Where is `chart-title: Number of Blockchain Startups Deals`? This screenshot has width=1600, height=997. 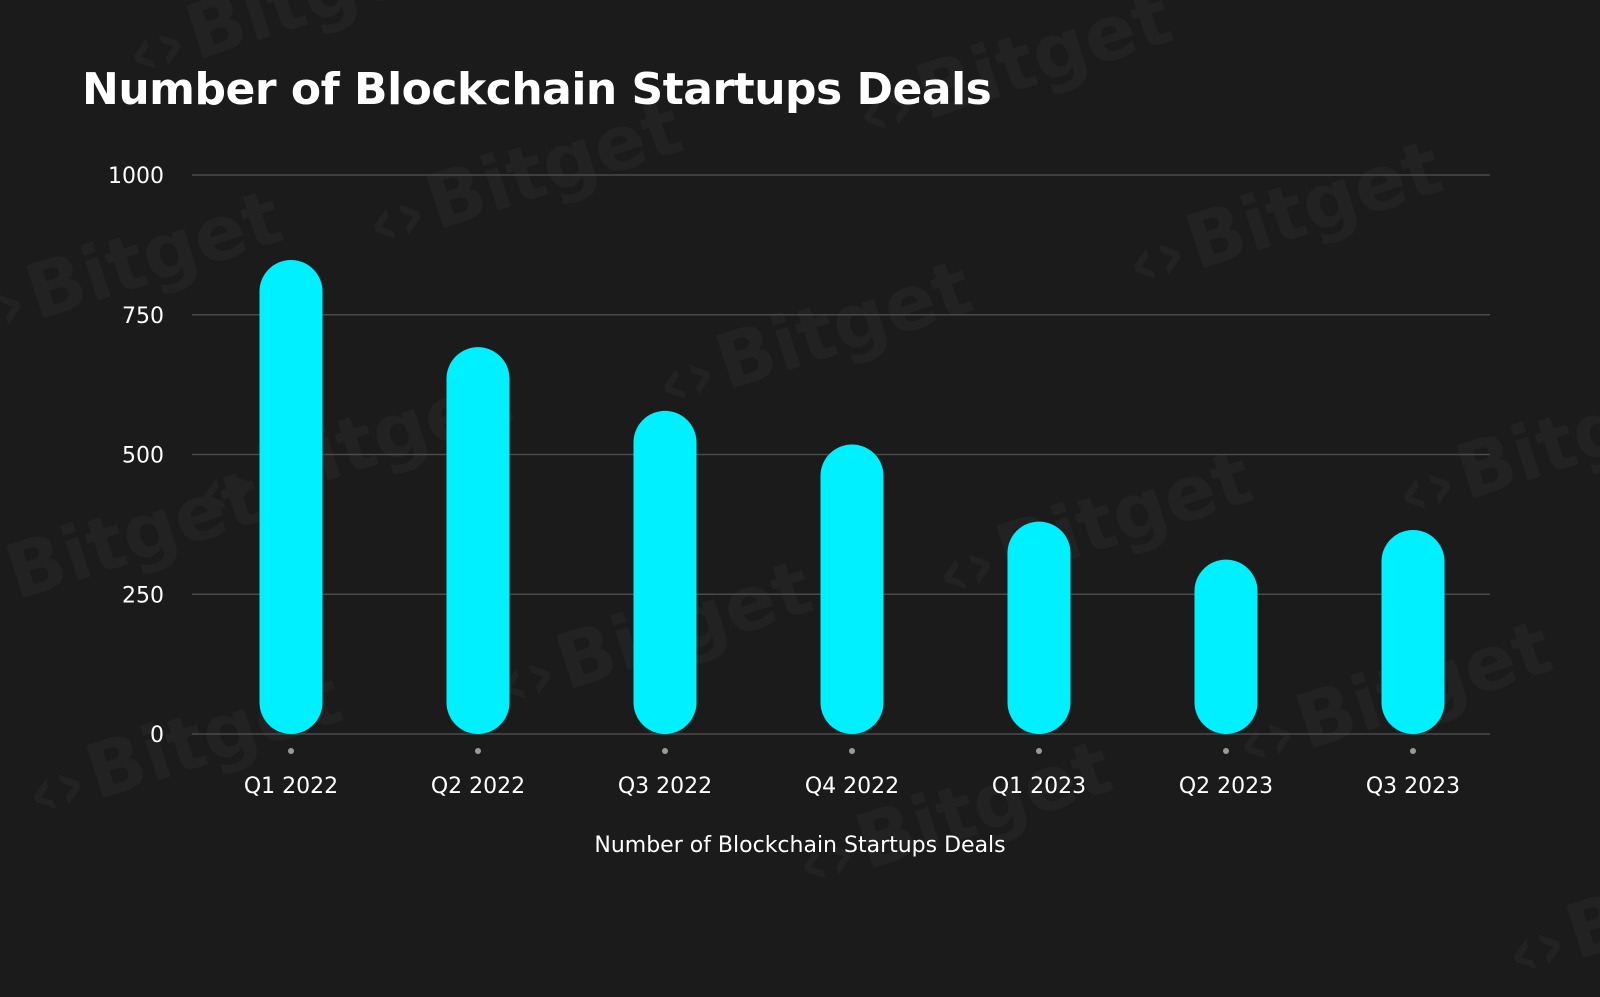 chart-title: Number of Blockchain Startups Deals is located at coordinates (537, 89).